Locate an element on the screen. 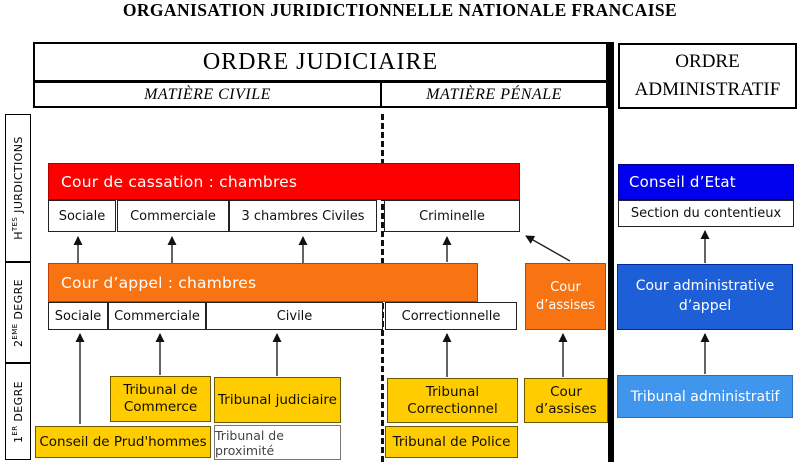  degree-label-text: H is located at coordinates (18, 235).